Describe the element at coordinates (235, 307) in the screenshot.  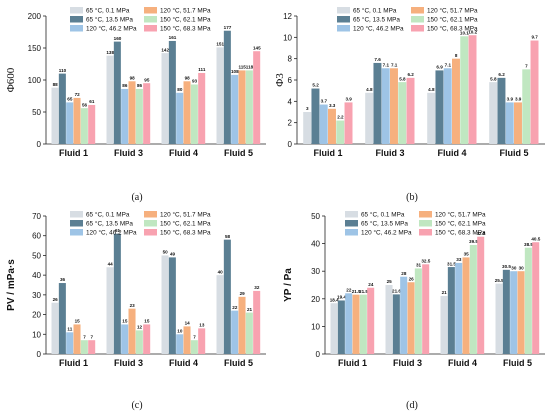
I see `data-label: 22` at that location.